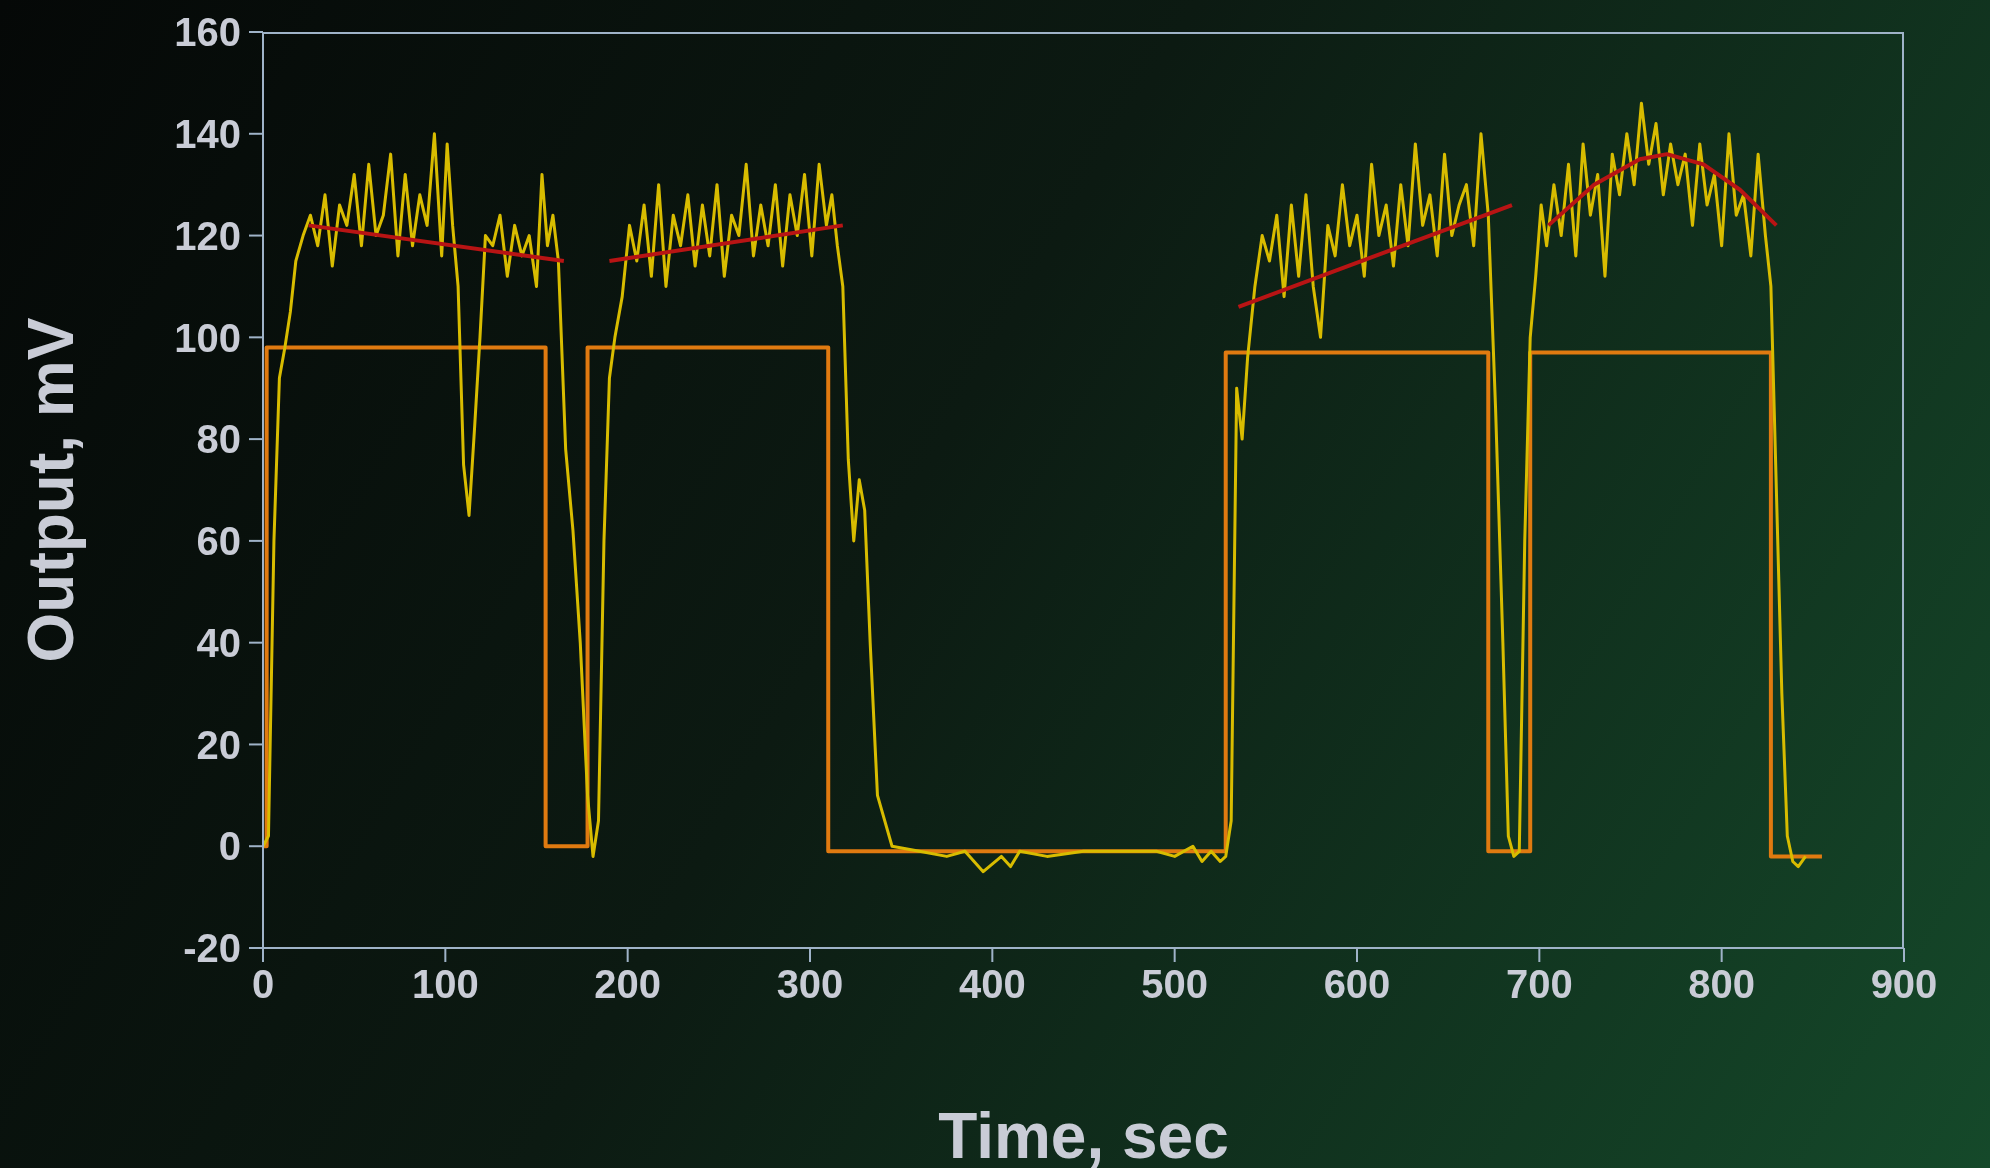  Describe the element at coordinates (992, 984) in the screenshot. I see `x-tick-label: 400` at that location.